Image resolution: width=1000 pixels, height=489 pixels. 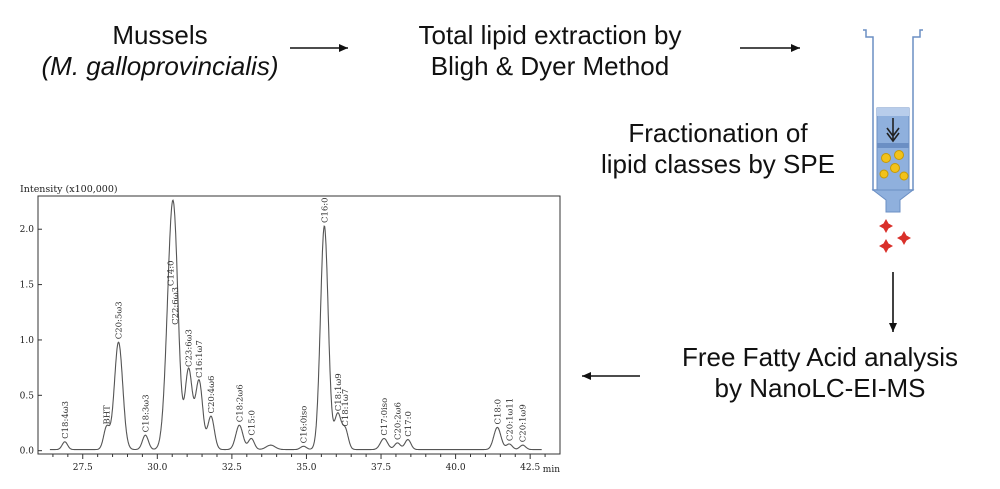 I want to click on x-tick-label: 40.0, so click(x=456, y=468).